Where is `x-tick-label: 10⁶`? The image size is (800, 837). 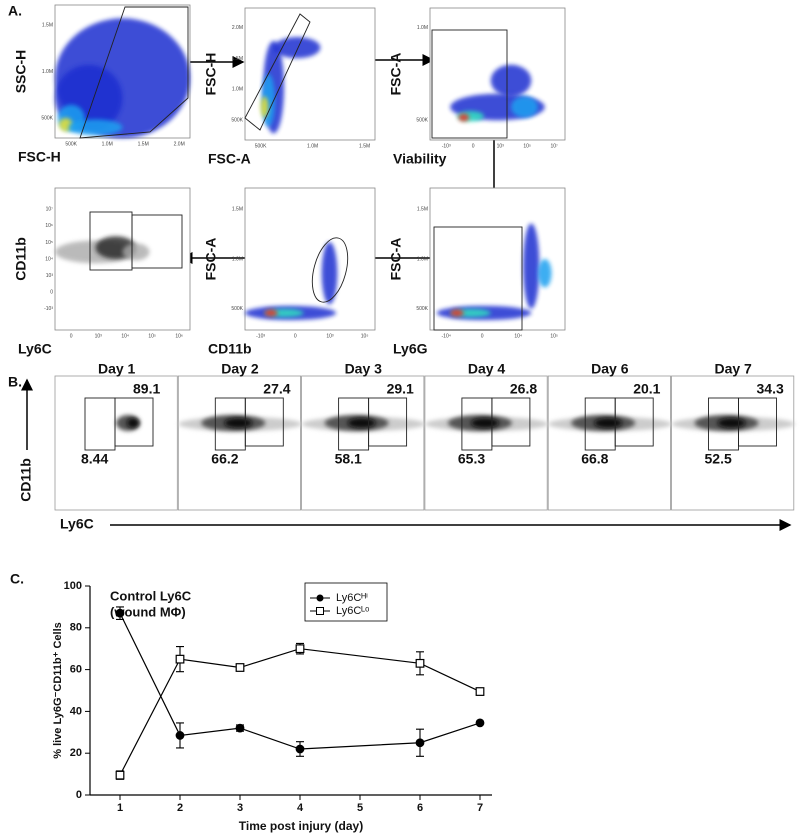 x-tick-label: 10⁶ is located at coordinates (179, 336).